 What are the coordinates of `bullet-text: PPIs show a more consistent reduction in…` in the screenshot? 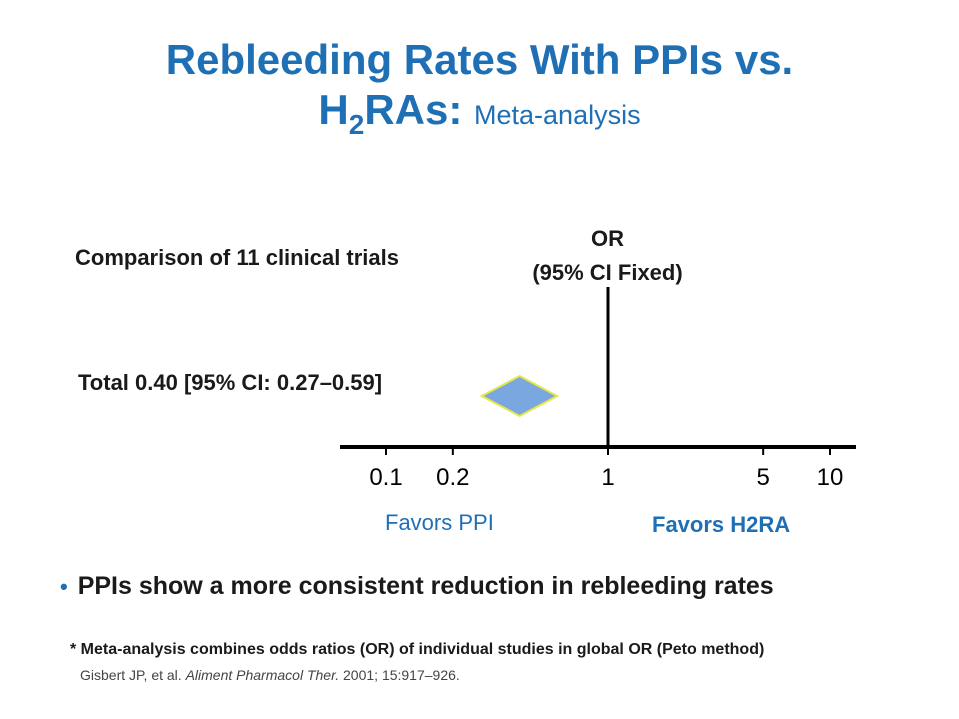 It's located at (425, 586).